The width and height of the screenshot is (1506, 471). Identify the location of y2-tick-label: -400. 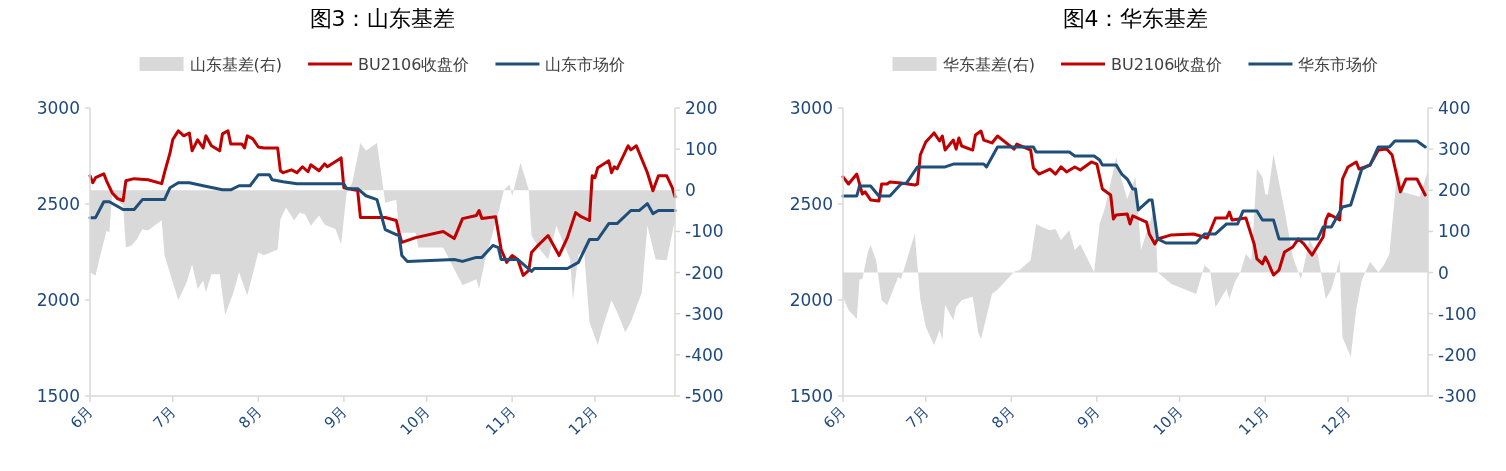
(704, 354).